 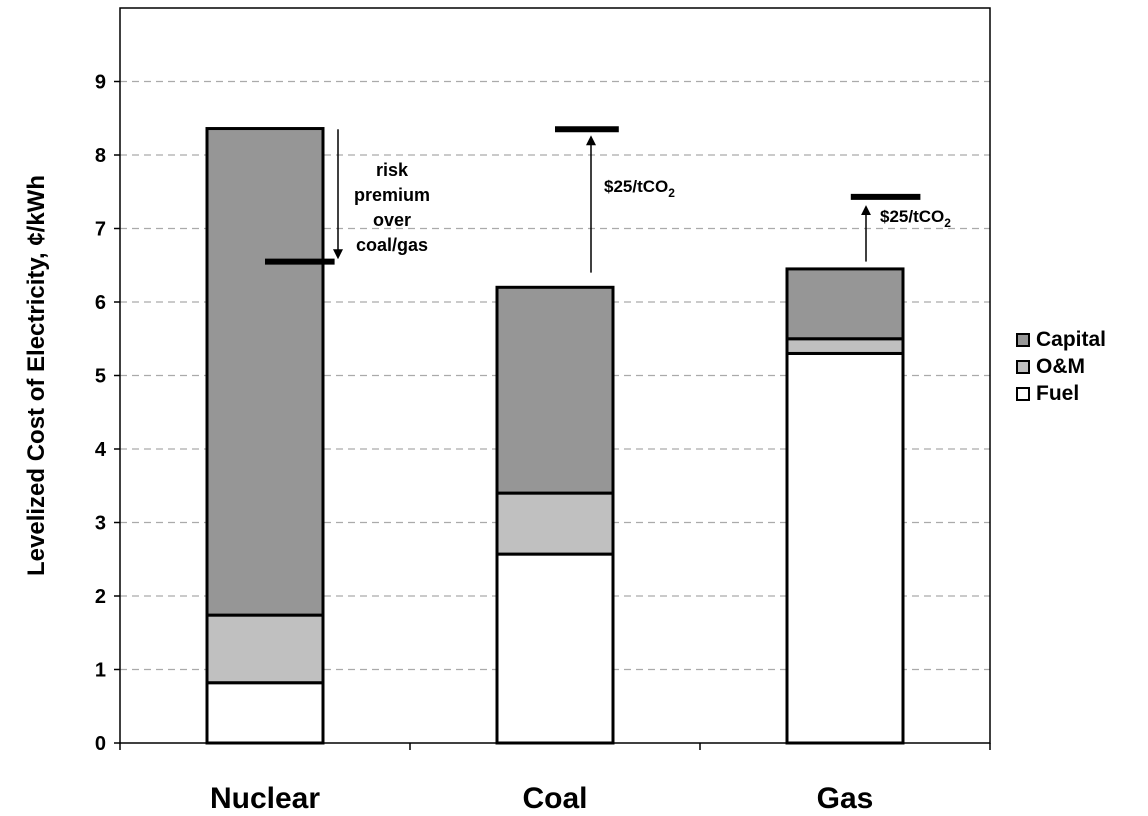 What do you see at coordinates (392, 245) in the screenshot?
I see `annotation-risk-premium-line: coal/gas` at bounding box center [392, 245].